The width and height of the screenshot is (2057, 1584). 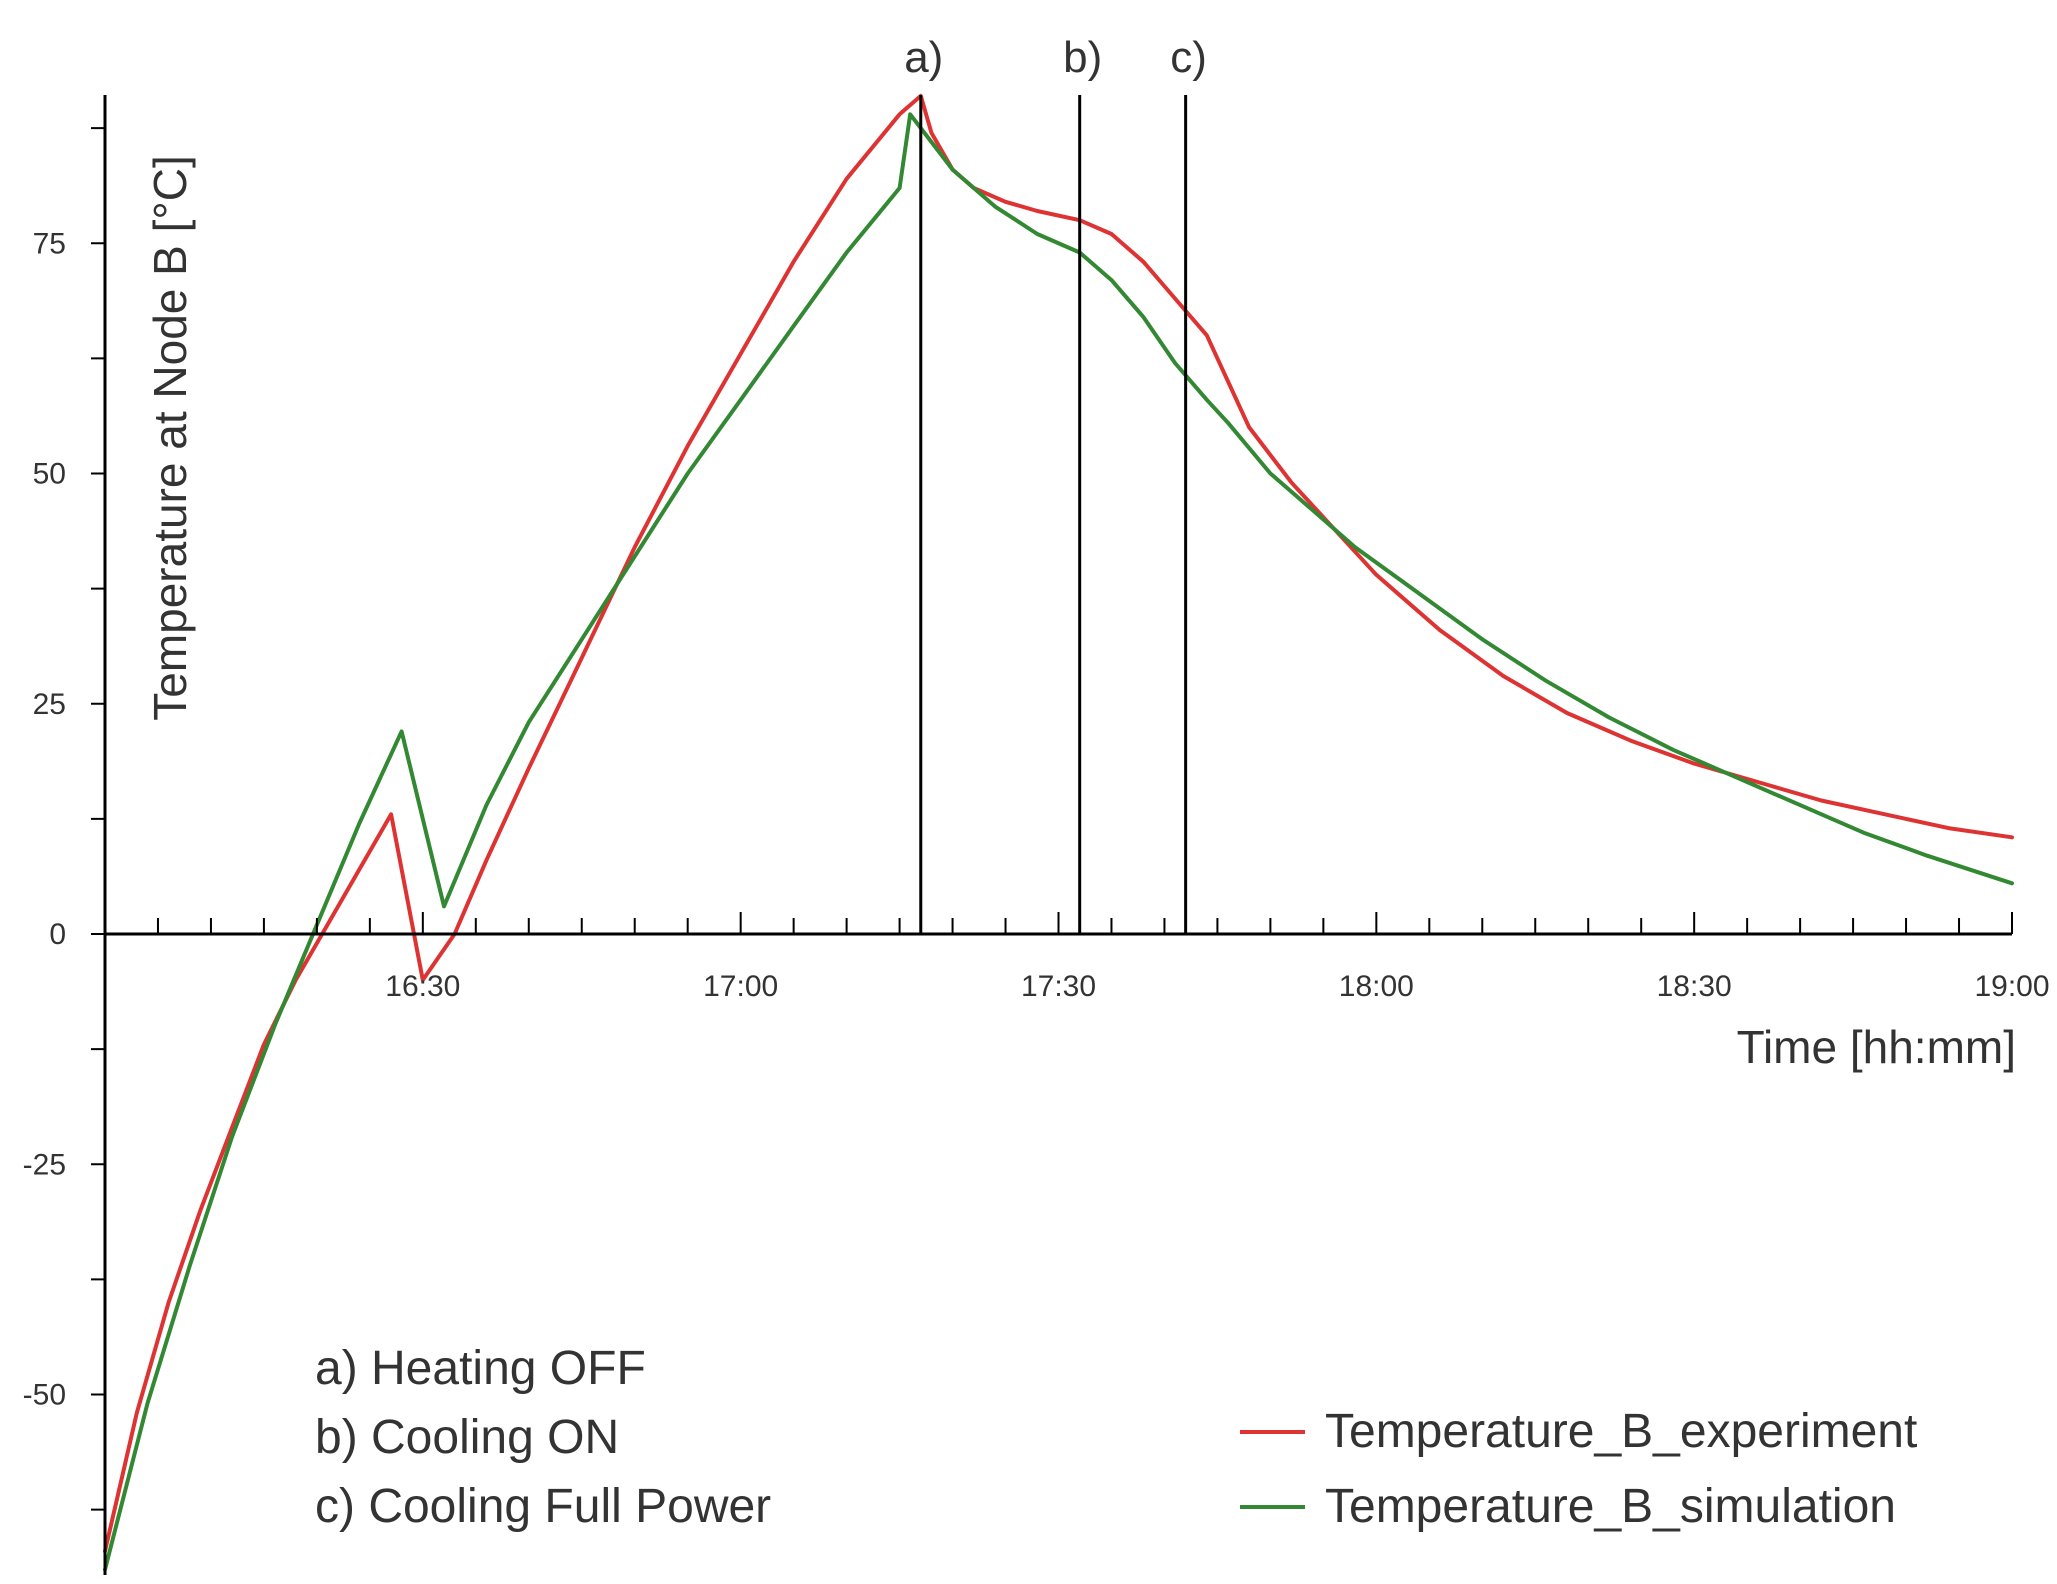 What do you see at coordinates (1694, 986) in the screenshot?
I see `x-tick-label: 18:30` at bounding box center [1694, 986].